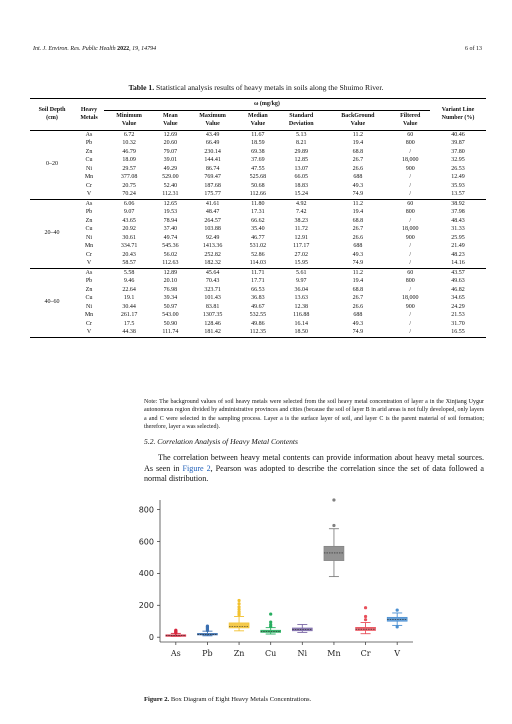  Describe the element at coordinates (129, 120) in the screenshot. I see `sub-header-0: Minimum Value` at that location.